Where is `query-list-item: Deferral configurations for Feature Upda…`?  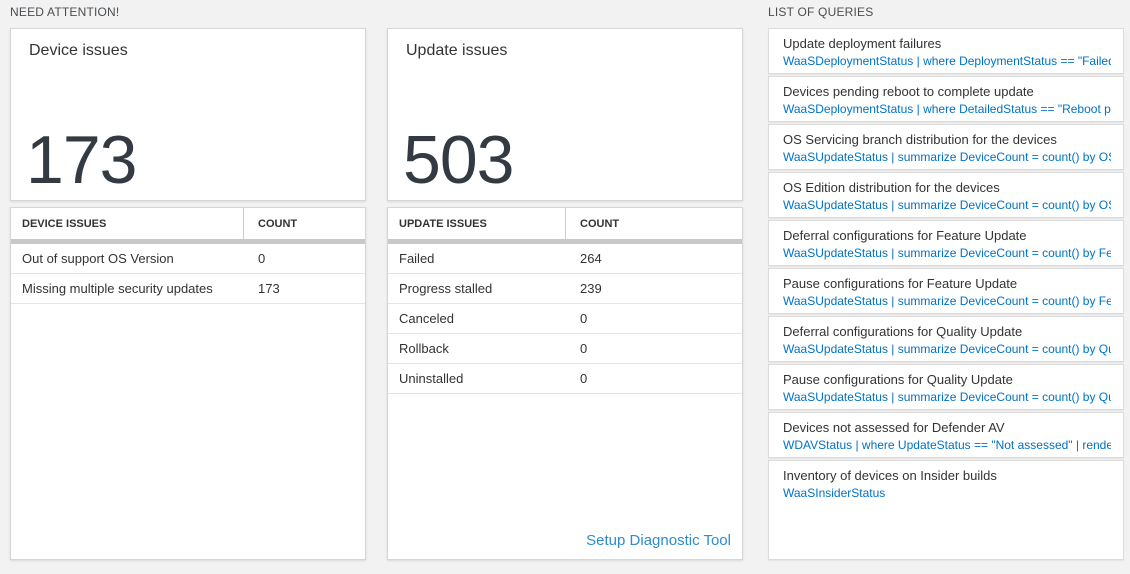
query-list-item: Deferral configurations for Feature Upda… is located at coordinates (946, 243).